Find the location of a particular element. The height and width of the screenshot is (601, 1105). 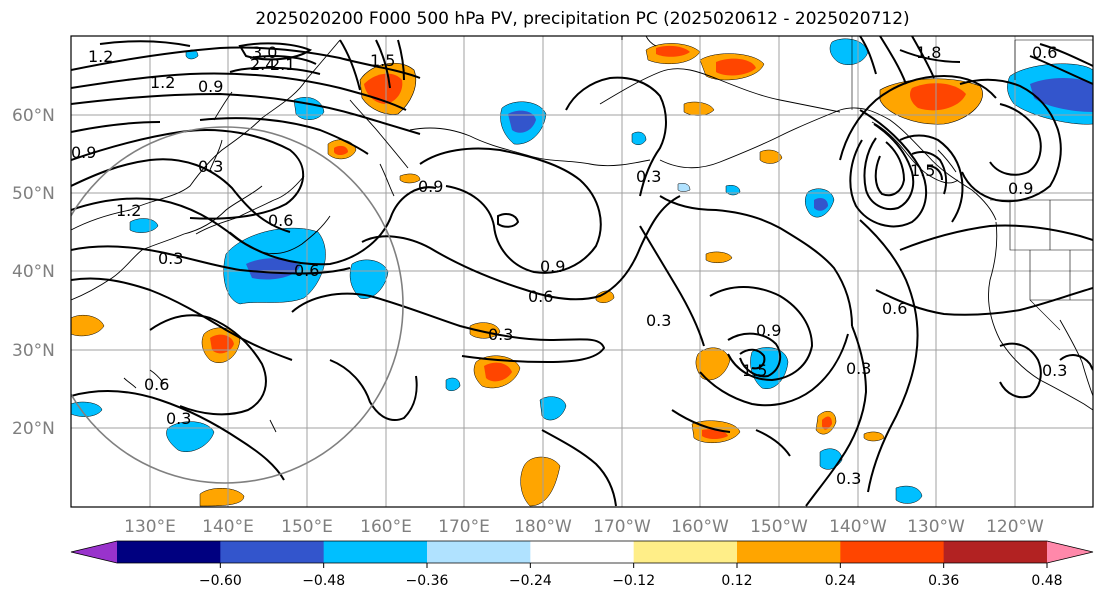

lon-label: 160°E is located at coordinates (386, 527).